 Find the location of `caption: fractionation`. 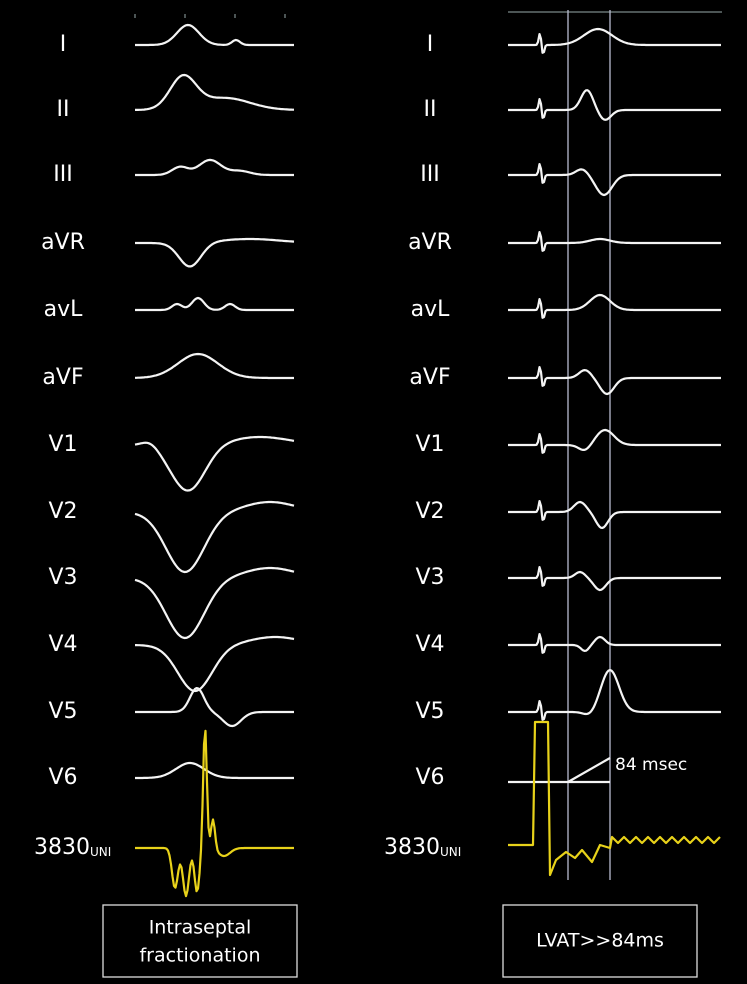

caption: fractionation is located at coordinates (199, 956).